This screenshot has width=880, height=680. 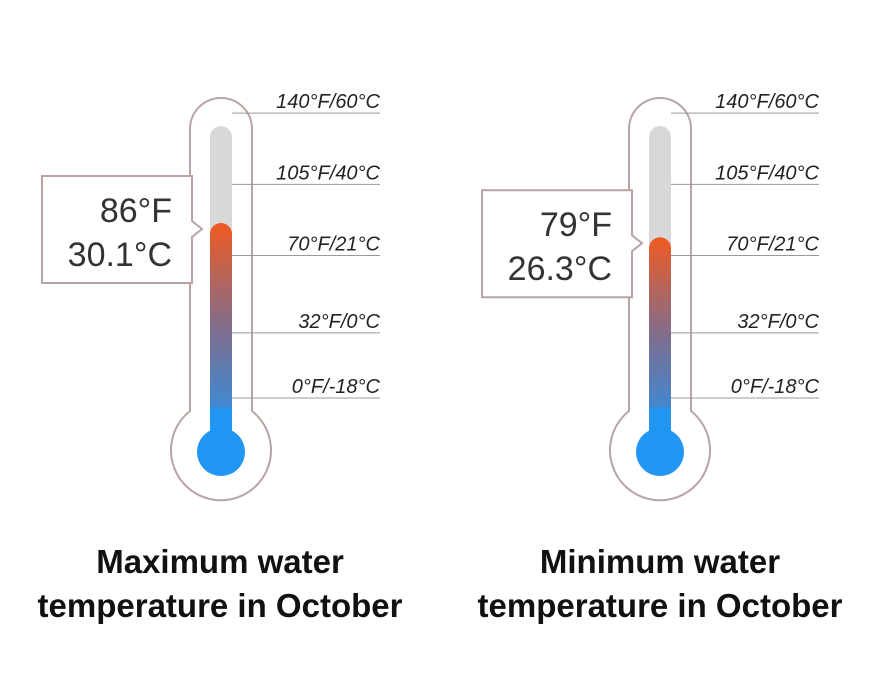 What do you see at coordinates (560, 269) in the screenshot?
I see `value-celsius: 26.3°C` at bounding box center [560, 269].